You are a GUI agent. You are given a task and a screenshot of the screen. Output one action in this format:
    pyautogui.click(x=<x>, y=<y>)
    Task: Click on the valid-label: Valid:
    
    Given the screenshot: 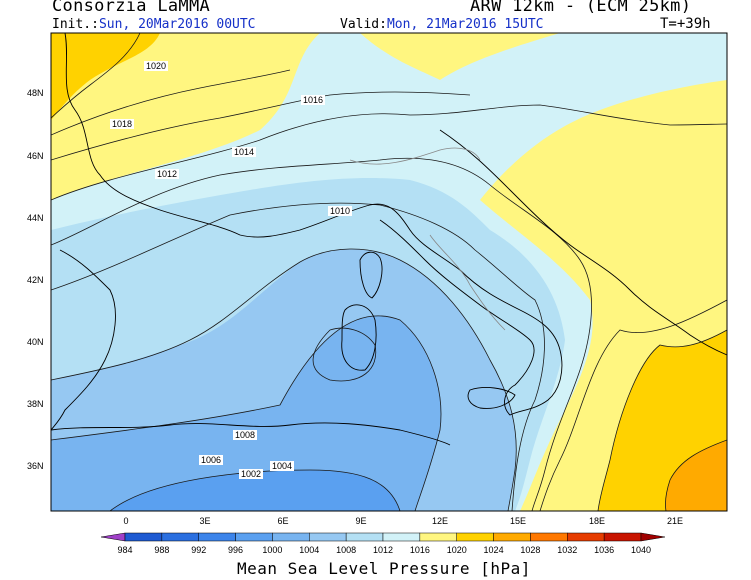 What is the action you would take?
    pyautogui.click(x=363, y=24)
    